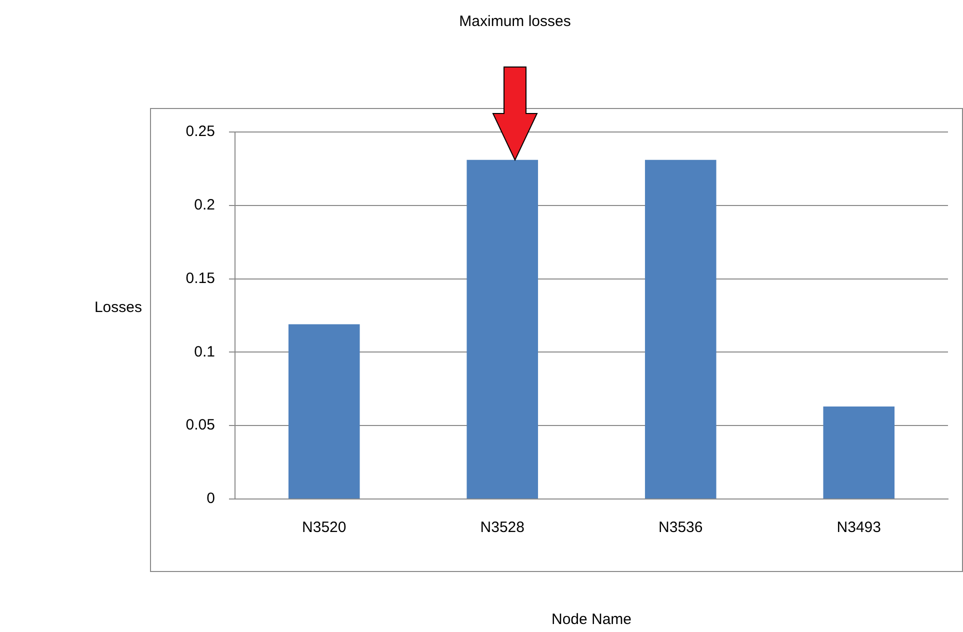 The image size is (963, 632). I want to click on x-axis-title: Node Name, so click(591, 619).